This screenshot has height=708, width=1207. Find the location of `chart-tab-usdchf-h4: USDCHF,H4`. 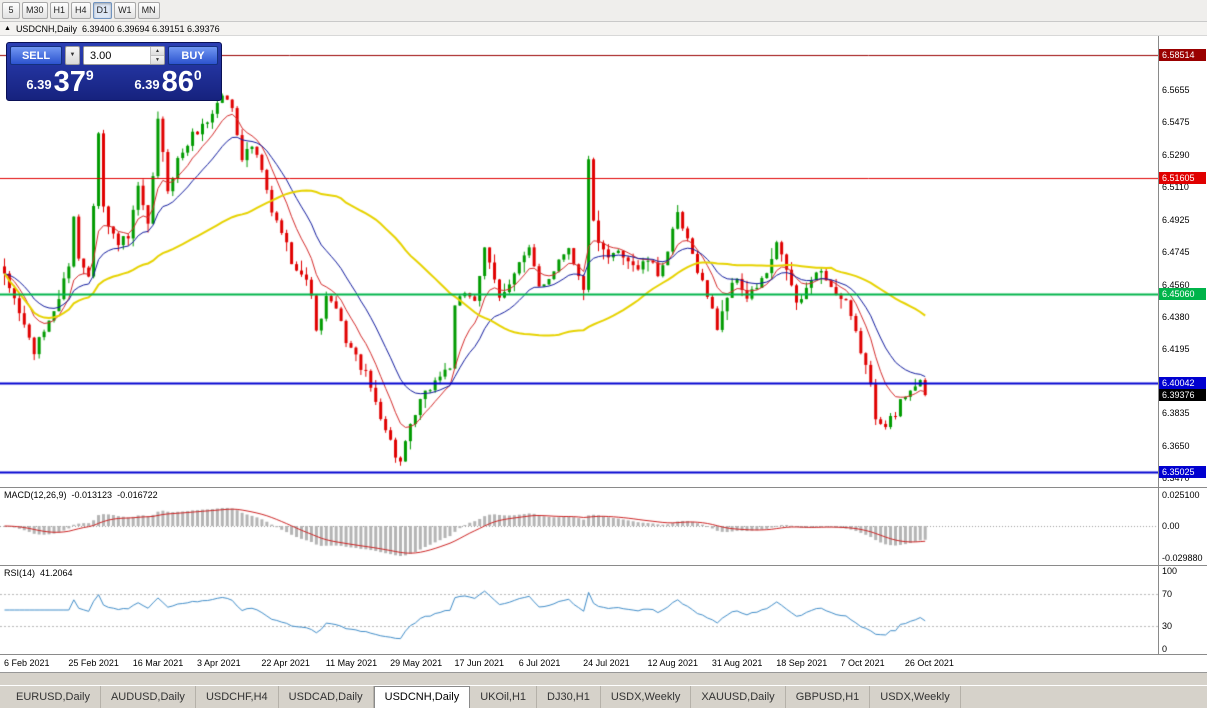

chart-tab-usdchf-h4: USDCHF,H4 is located at coordinates (237, 697).